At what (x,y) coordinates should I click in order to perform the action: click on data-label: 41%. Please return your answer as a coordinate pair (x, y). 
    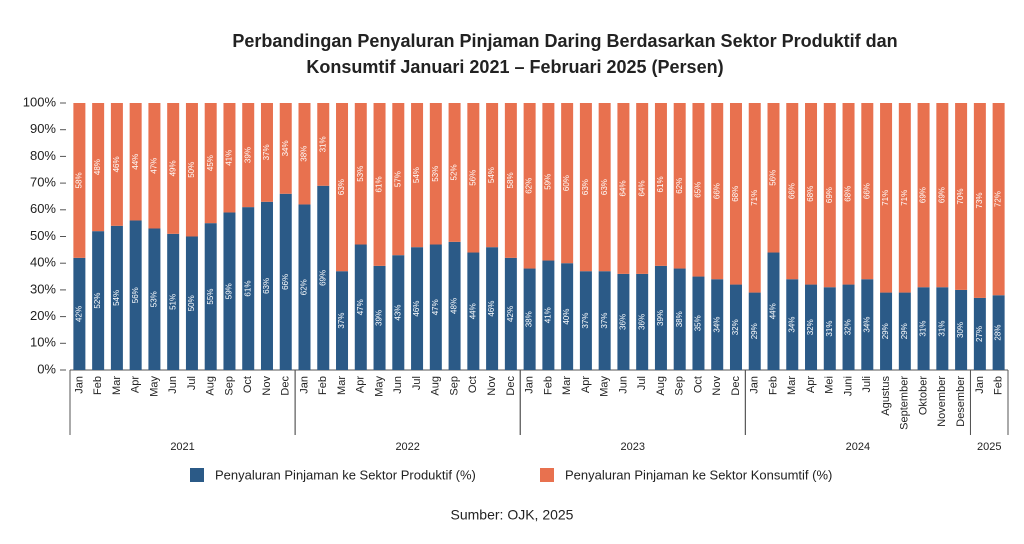
    Looking at the image, I should click on (229, 158).